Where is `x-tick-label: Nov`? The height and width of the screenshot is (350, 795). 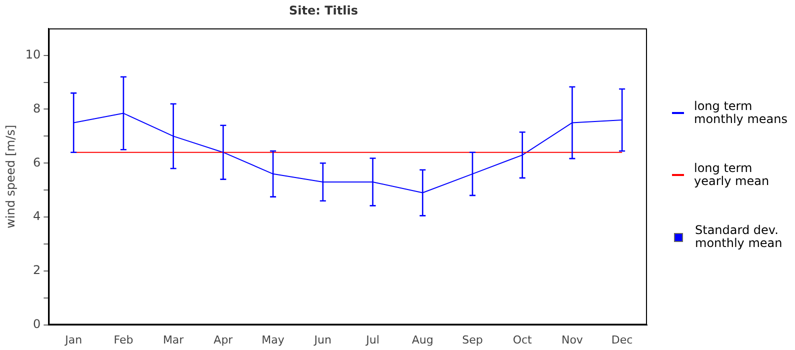 x-tick-label: Nov is located at coordinates (572, 339).